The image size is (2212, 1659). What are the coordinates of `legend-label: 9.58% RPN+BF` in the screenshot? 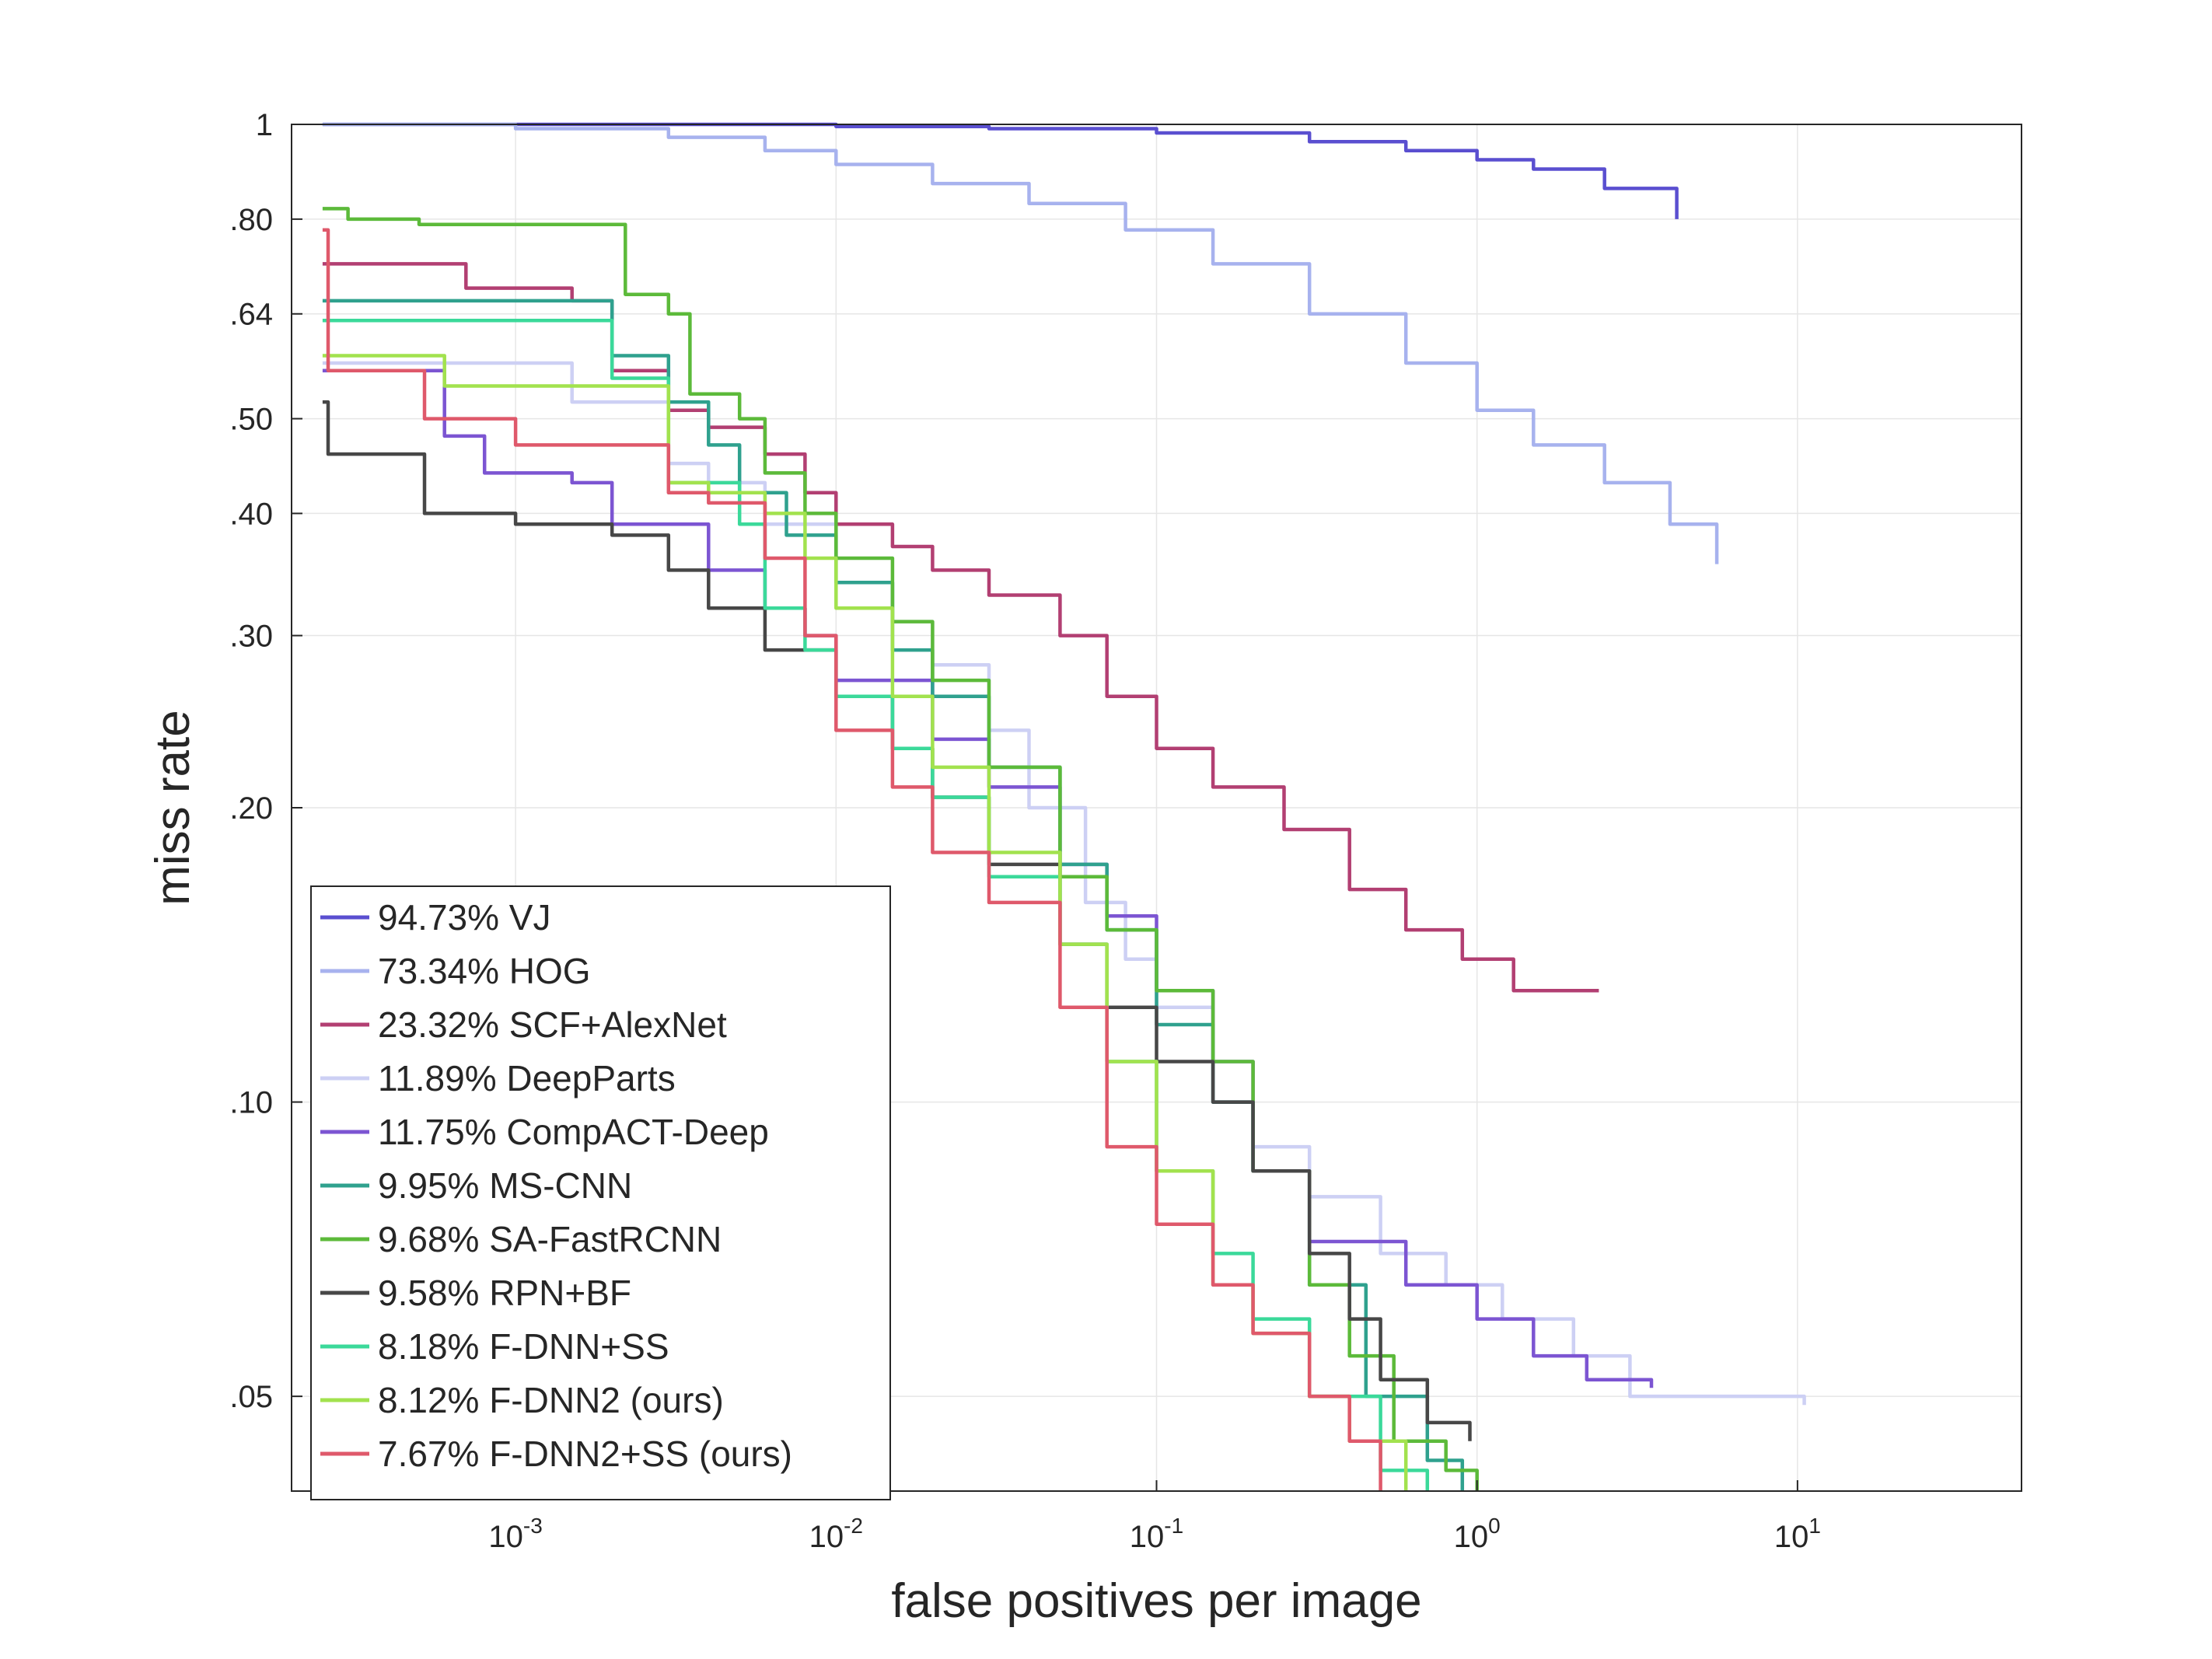 It's located at (504, 1293).